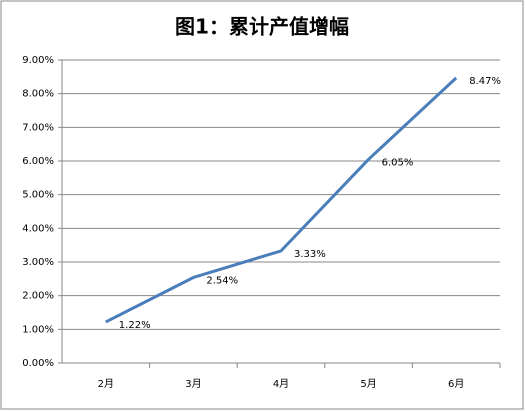 The height and width of the screenshot is (411, 525). Describe the element at coordinates (106, 384) in the screenshot. I see `x-tick-label: 2月` at that location.